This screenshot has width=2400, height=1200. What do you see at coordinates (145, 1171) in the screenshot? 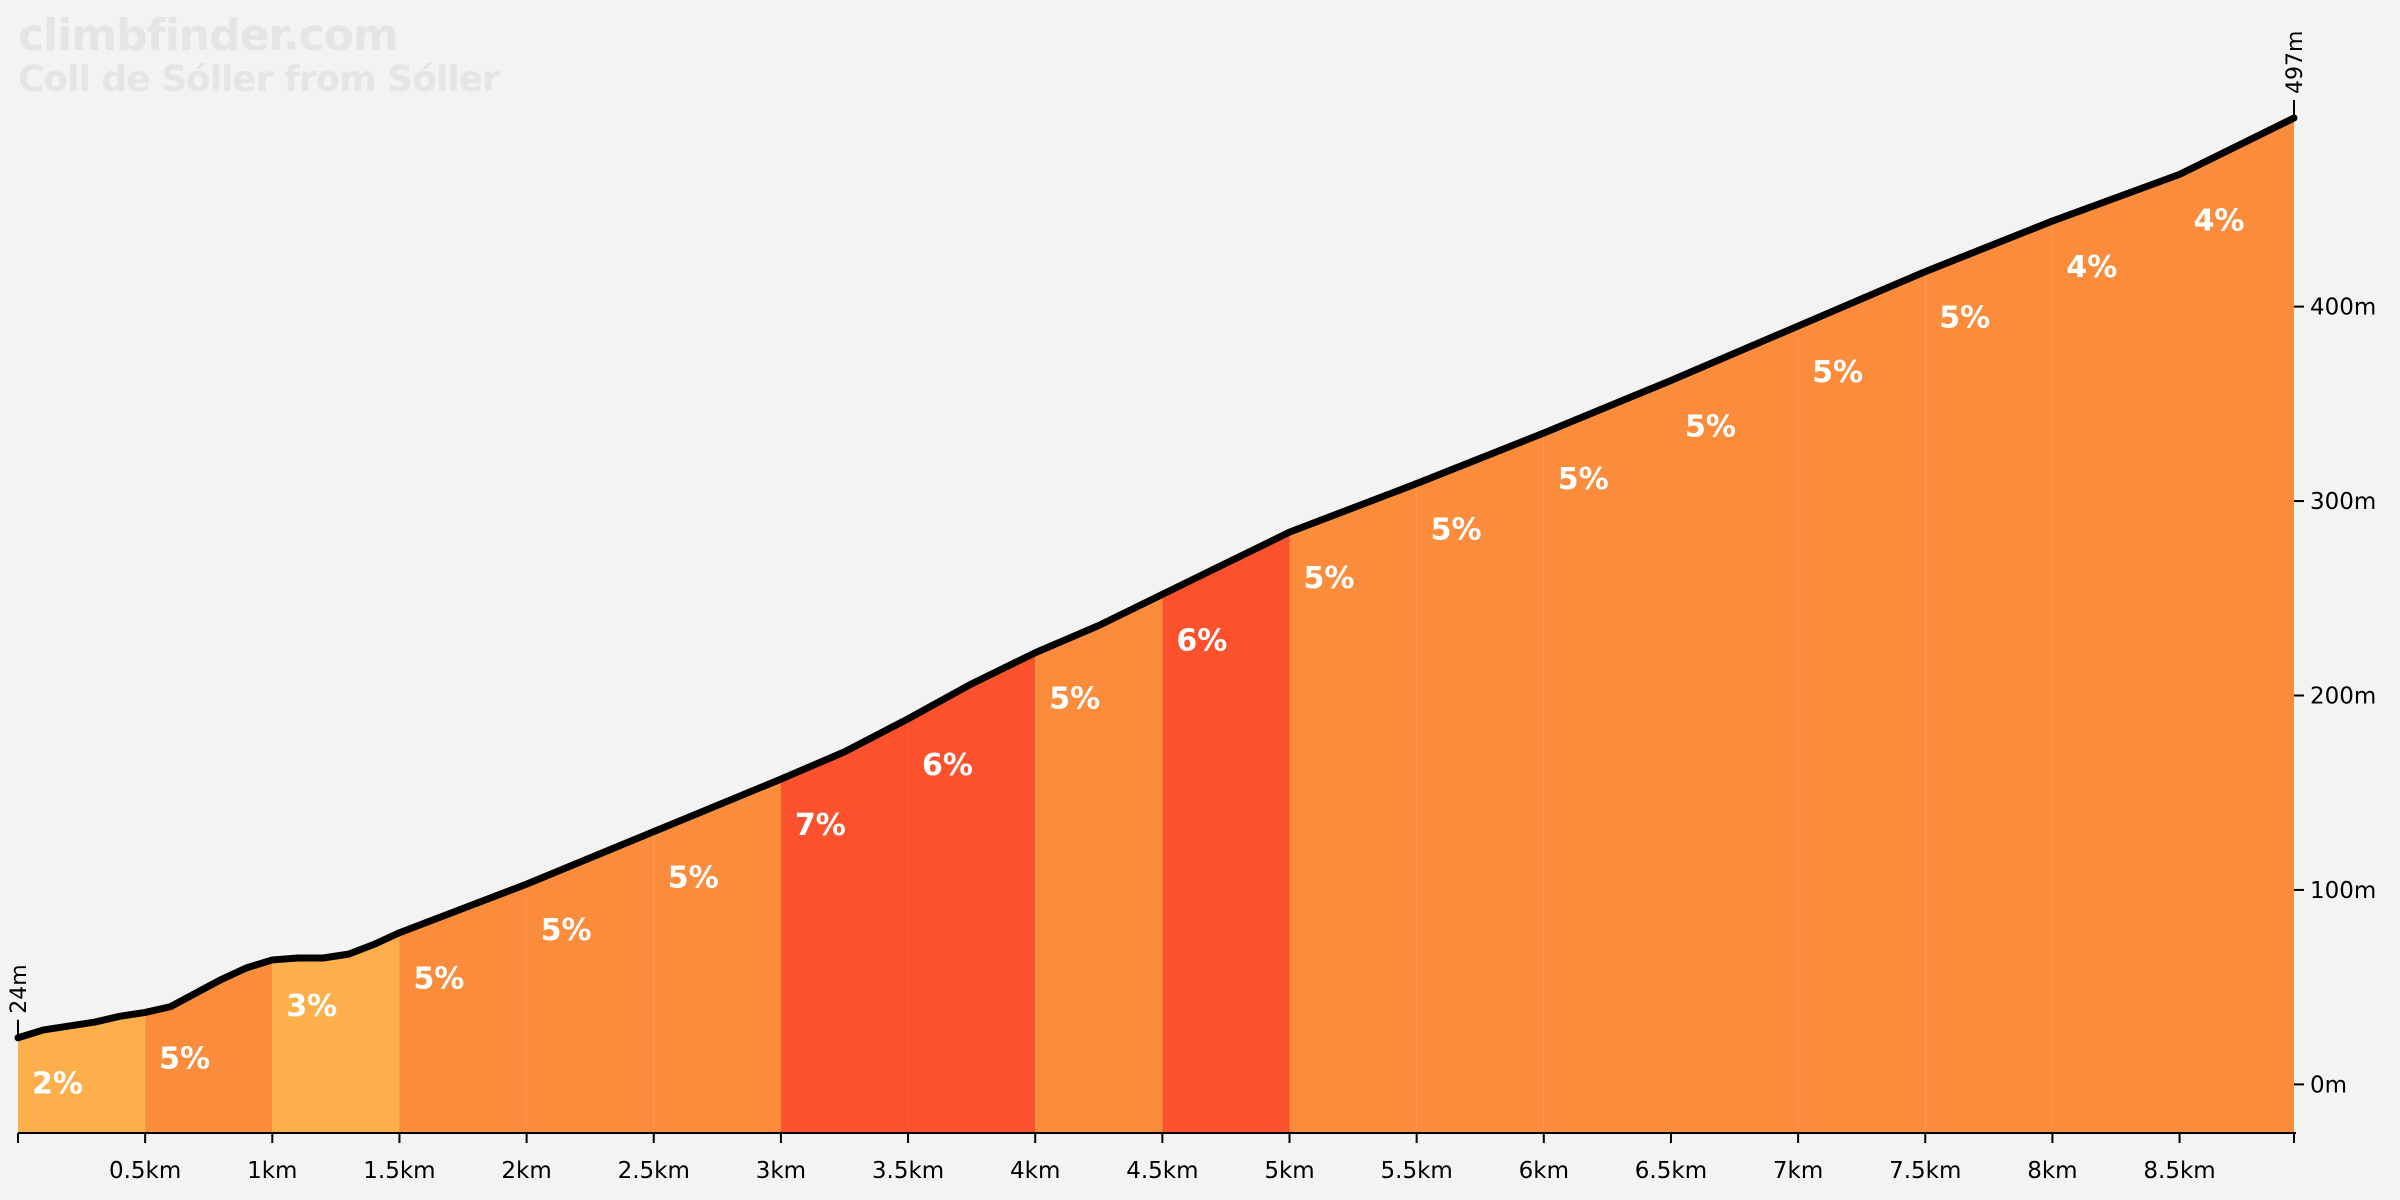
I see `x-tick-label: 0.5km` at bounding box center [145, 1171].